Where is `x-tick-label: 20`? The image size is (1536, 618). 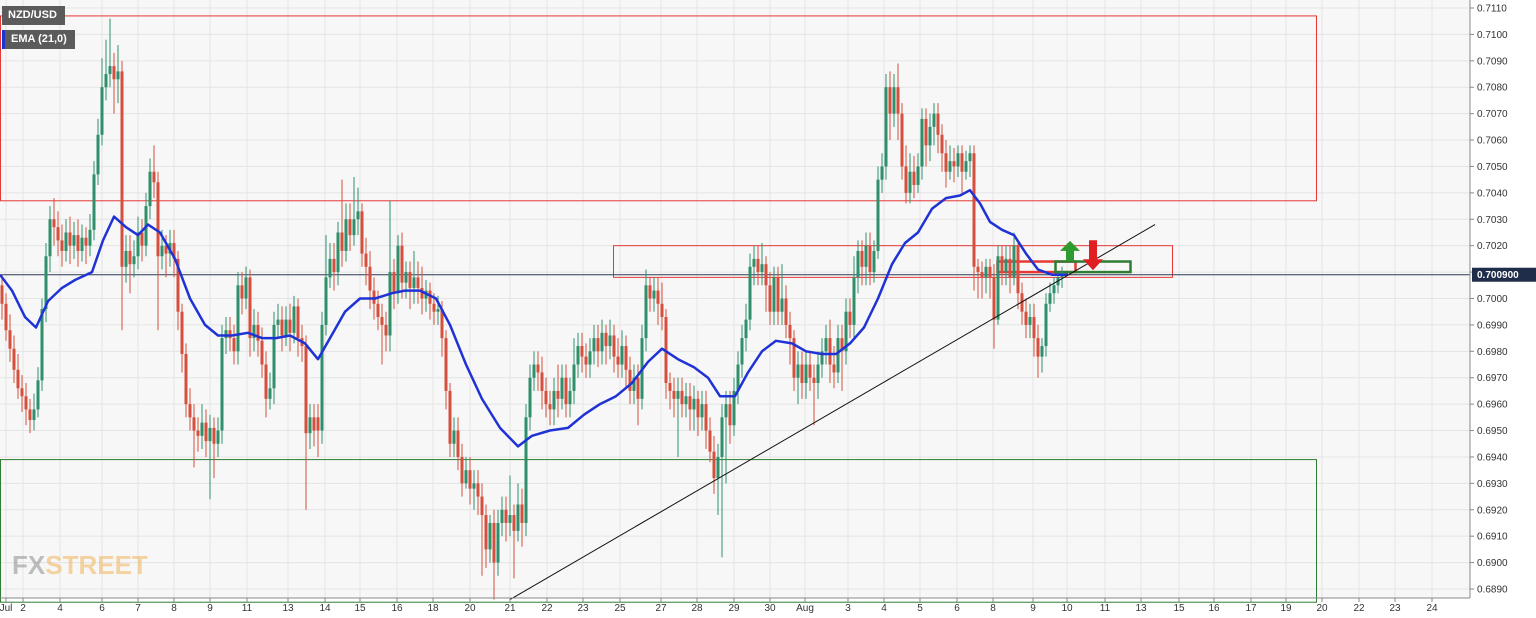 x-tick-label: 20 is located at coordinates (1322, 608).